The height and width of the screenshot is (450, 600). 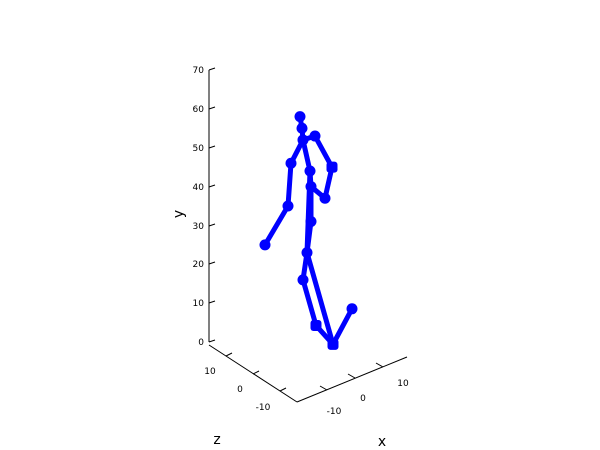 I want to click on joint-r-toe, so click(x=352, y=309).